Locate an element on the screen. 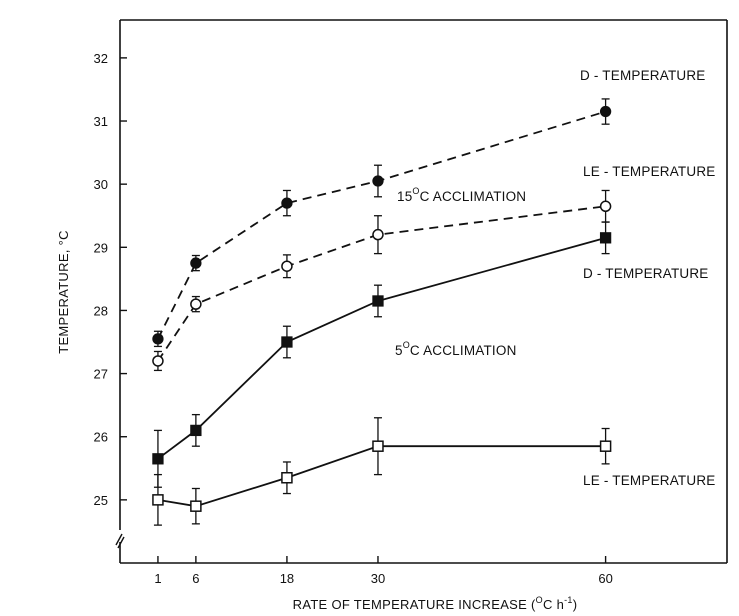 The width and height of the screenshot is (739, 616). y-tick-label: 31 is located at coordinates (101, 121).